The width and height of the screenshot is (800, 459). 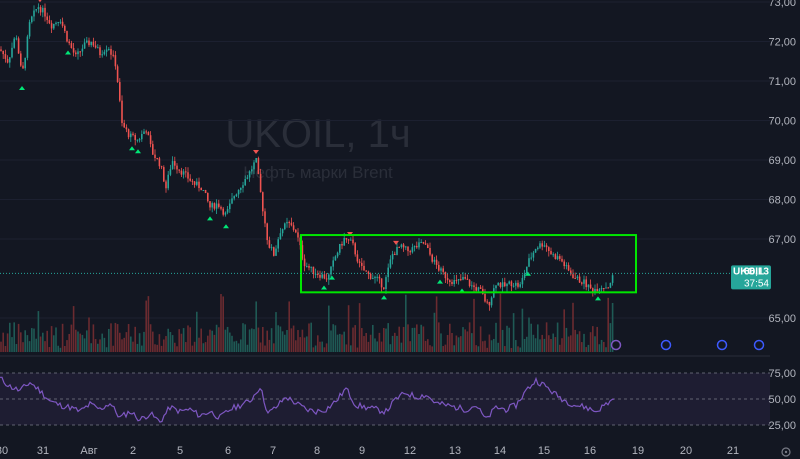 I want to click on buy-signal-marker, so click(x=598, y=298).